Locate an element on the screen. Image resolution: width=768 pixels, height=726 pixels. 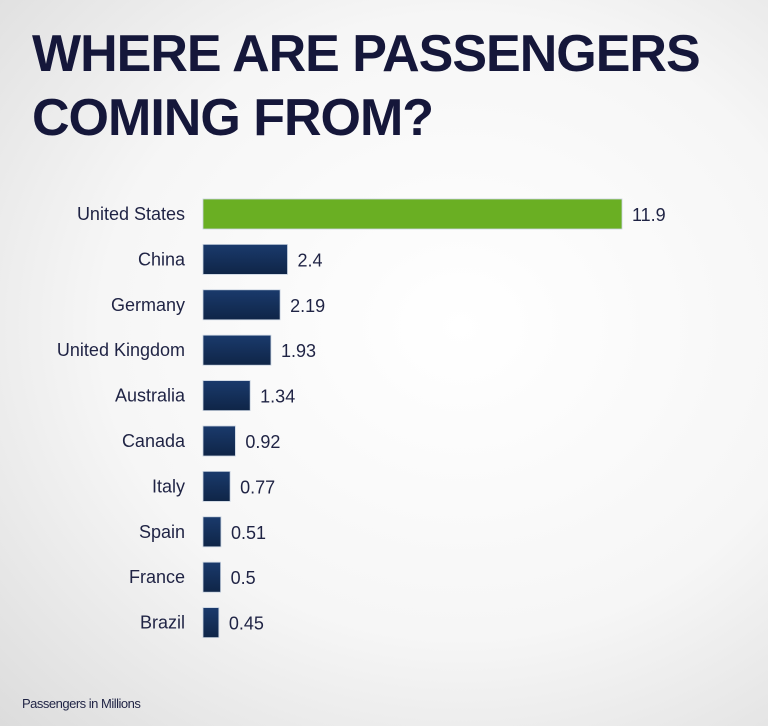
category-label: China is located at coordinates (162, 259).